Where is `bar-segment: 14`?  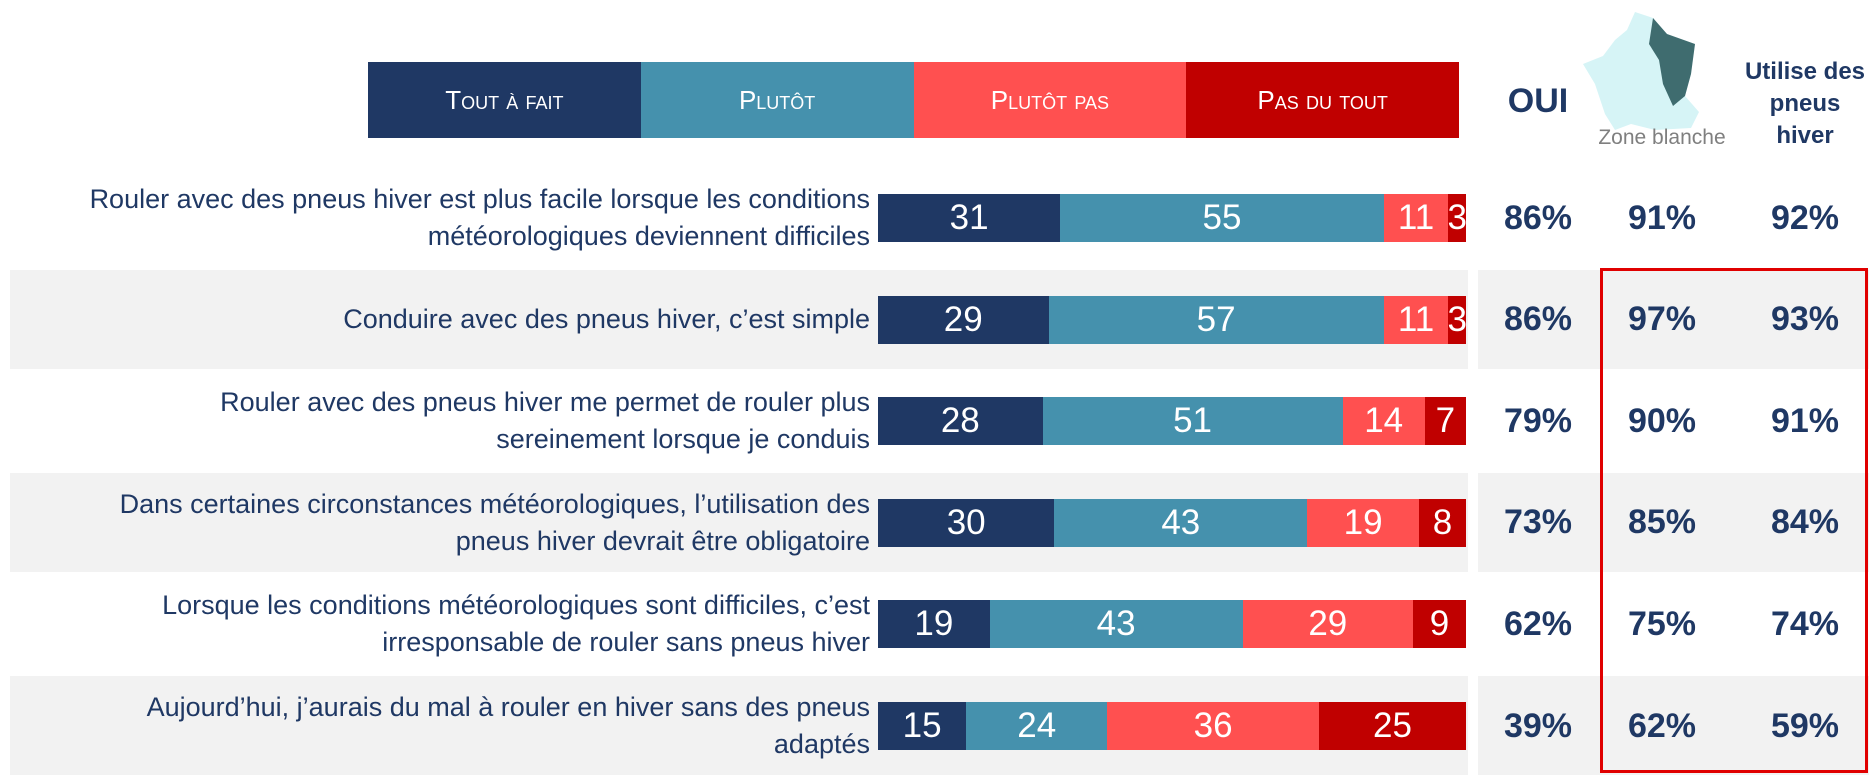
bar-segment: 14 is located at coordinates (1383, 421).